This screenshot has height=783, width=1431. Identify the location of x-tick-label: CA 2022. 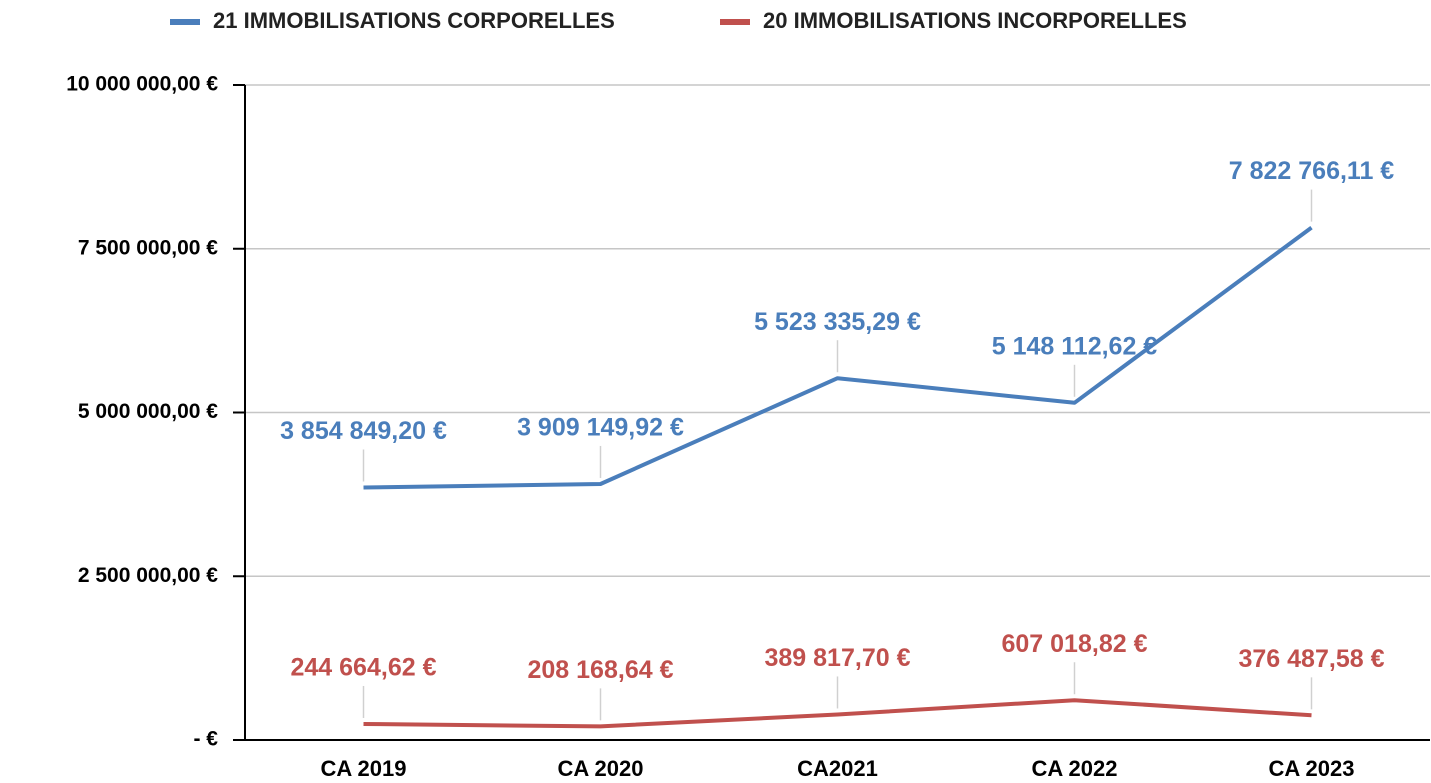
(1074, 768).